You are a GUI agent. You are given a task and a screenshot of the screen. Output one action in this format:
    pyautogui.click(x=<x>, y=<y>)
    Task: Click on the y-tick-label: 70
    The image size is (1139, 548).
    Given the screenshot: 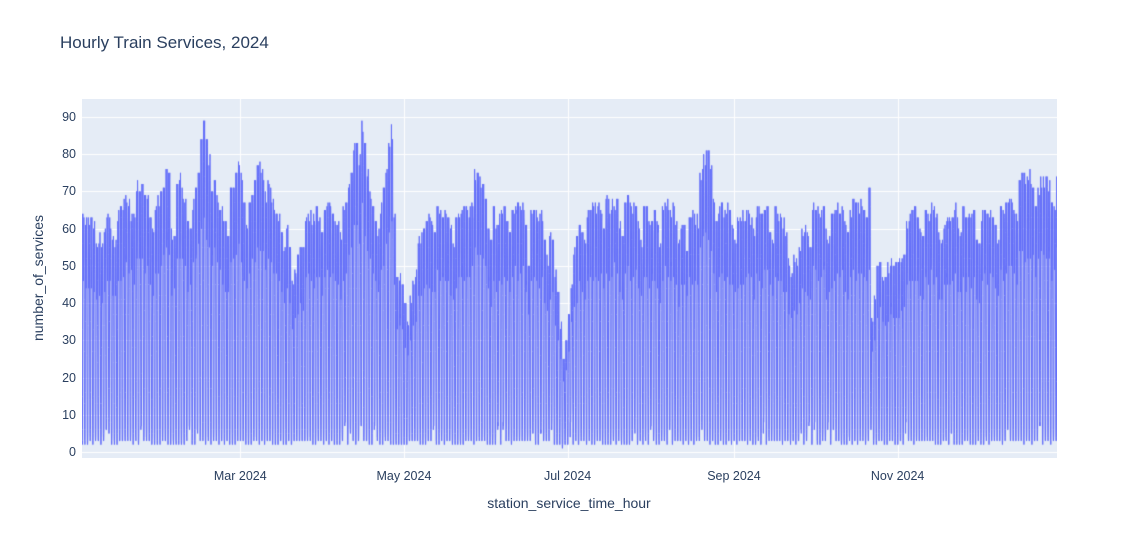 What is the action you would take?
    pyautogui.click(x=69, y=191)
    